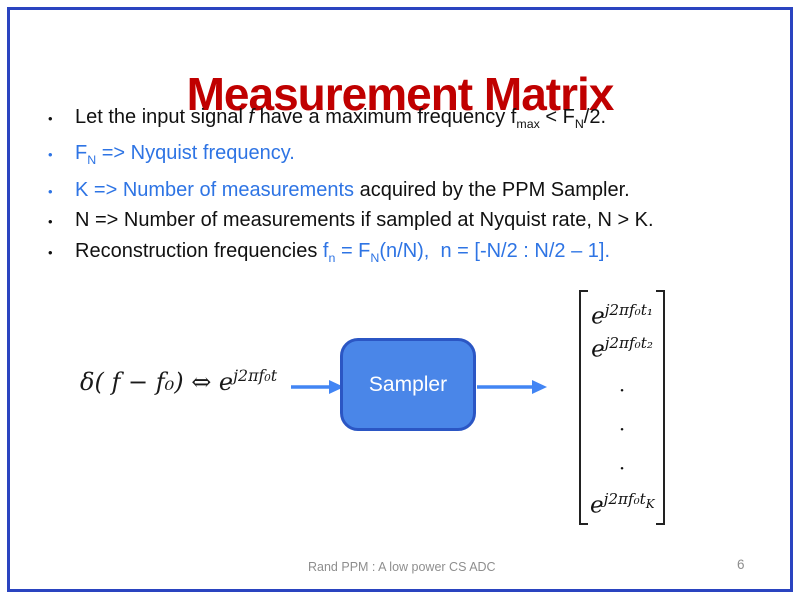 The height and width of the screenshot is (599, 800). Describe the element at coordinates (162, 117) in the screenshot. I see `text-segment: Let the input signal` at that location.